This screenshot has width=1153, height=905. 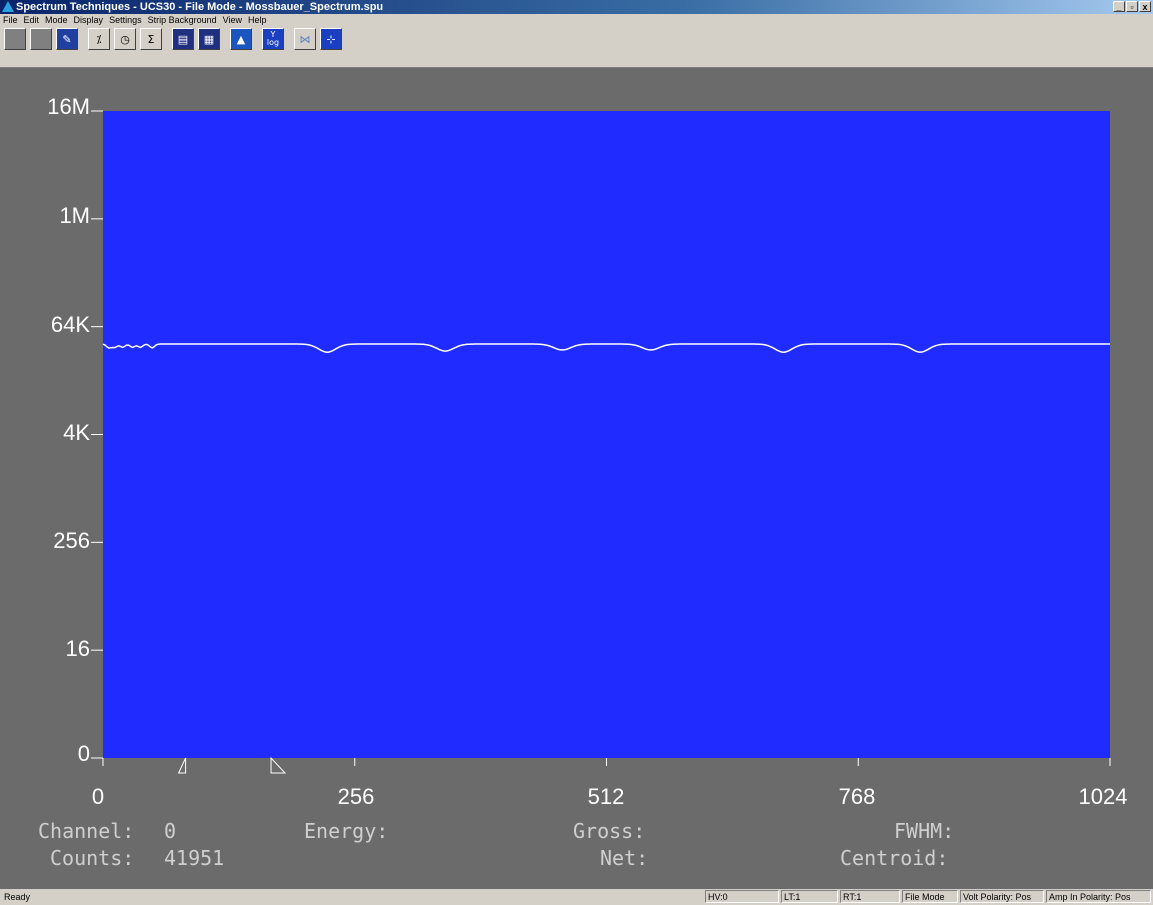 What do you see at coordinates (930, 896) in the screenshot?
I see `status-mode: File Mode` at bounding box center [930, 896].